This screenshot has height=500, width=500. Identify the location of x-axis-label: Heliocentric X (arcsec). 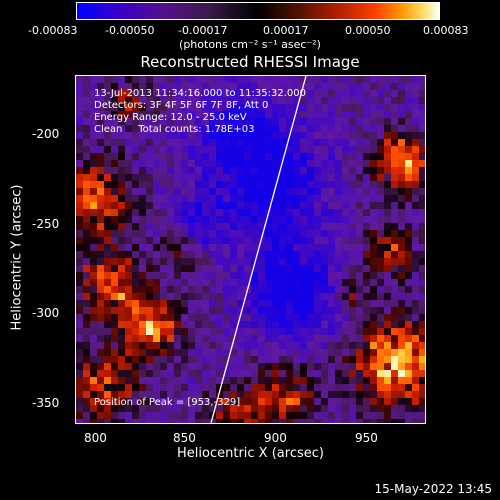
(250, 453).